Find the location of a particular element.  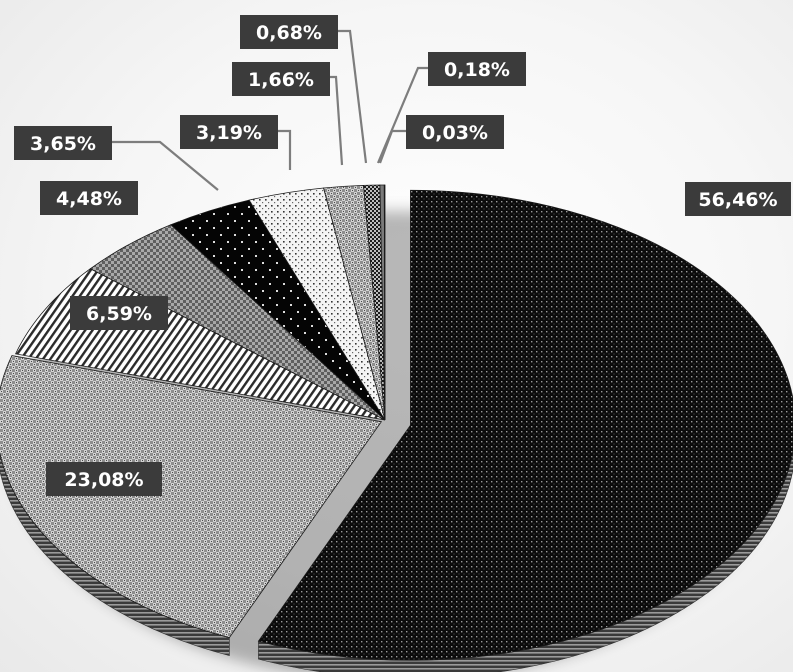

data-label-text: 4,48% is located at coordinates (89, 199).